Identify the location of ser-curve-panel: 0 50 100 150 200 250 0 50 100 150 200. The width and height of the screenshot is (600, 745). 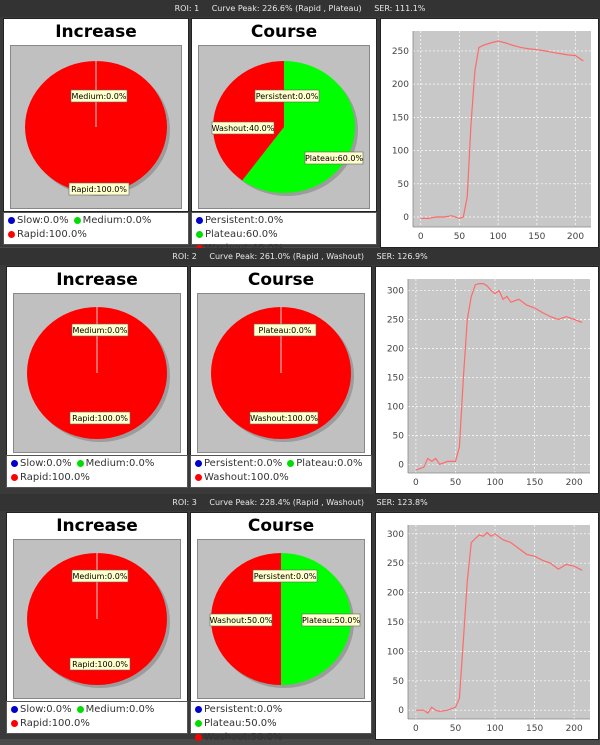
(489, 133).